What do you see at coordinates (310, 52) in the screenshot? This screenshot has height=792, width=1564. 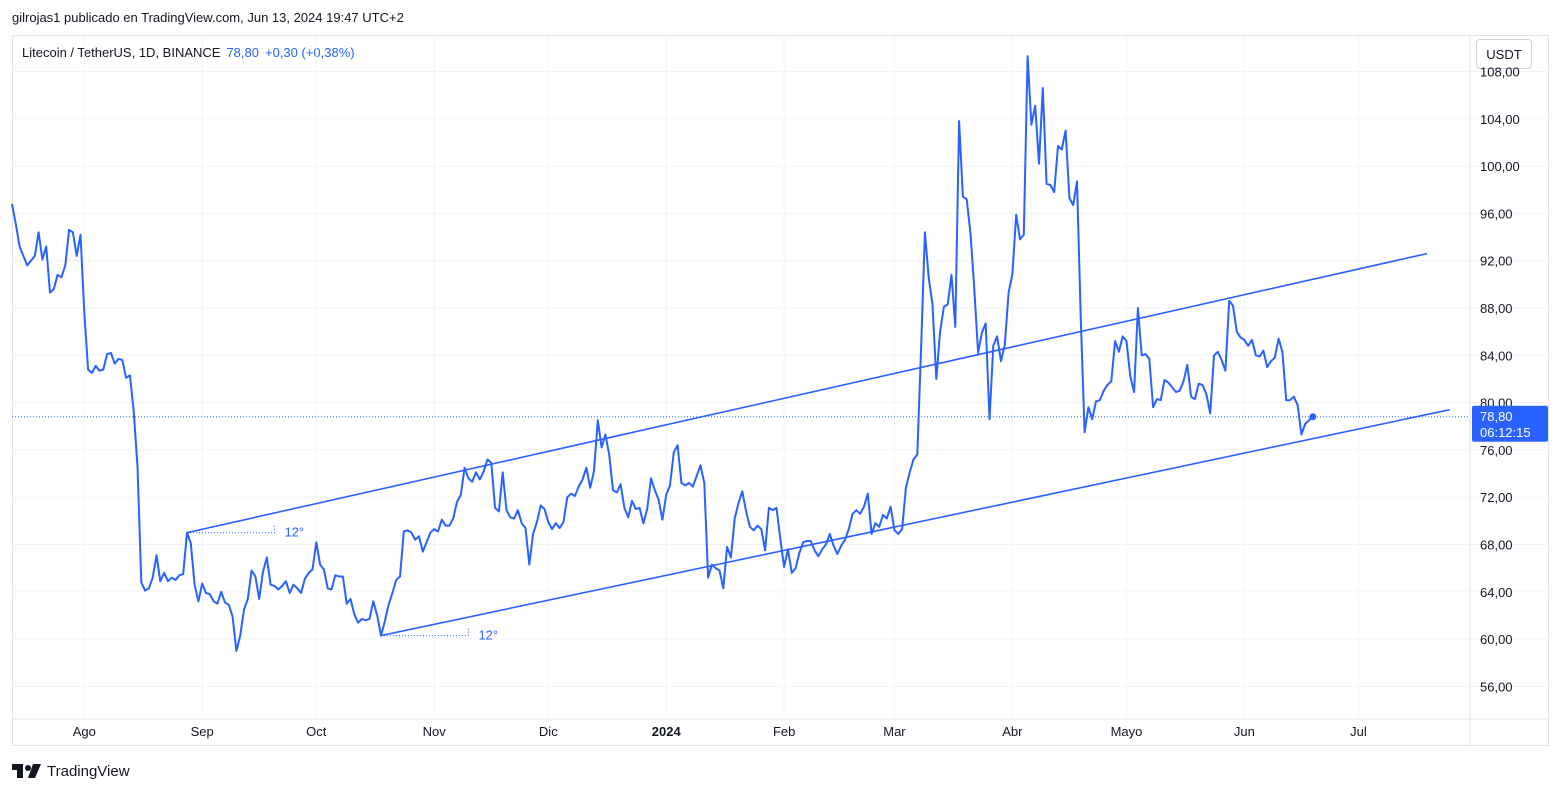 I see `price-change: +0,30 (+0,38%)` at bounding box center [310, 52].